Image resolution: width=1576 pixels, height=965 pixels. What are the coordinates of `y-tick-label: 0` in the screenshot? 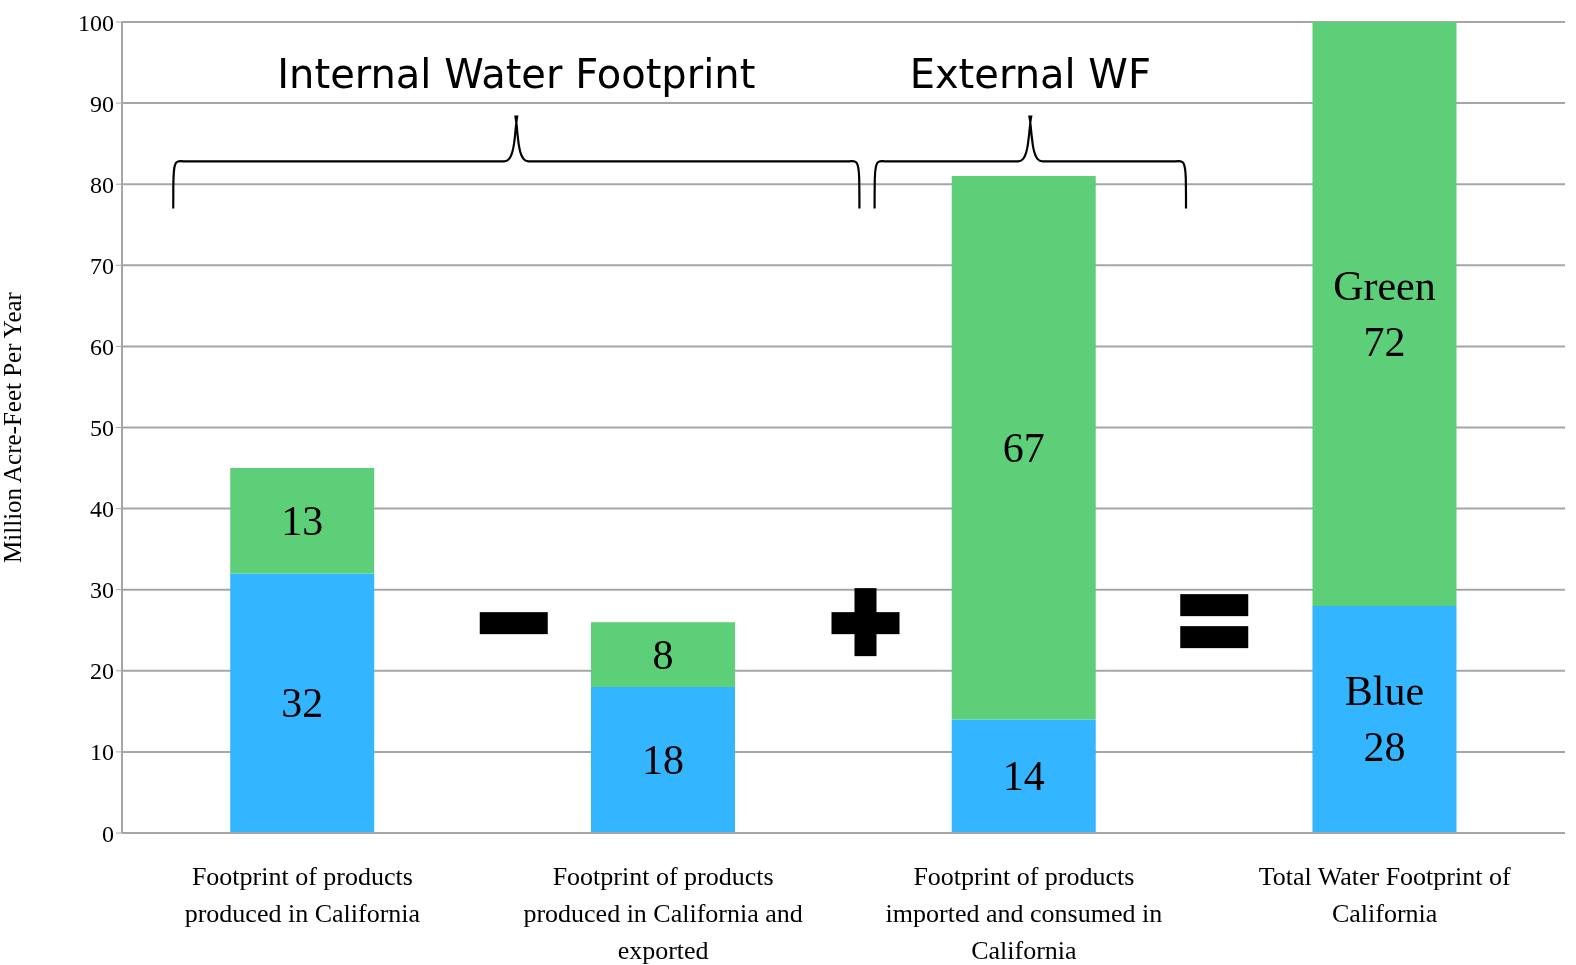 It's located at (108, 833).